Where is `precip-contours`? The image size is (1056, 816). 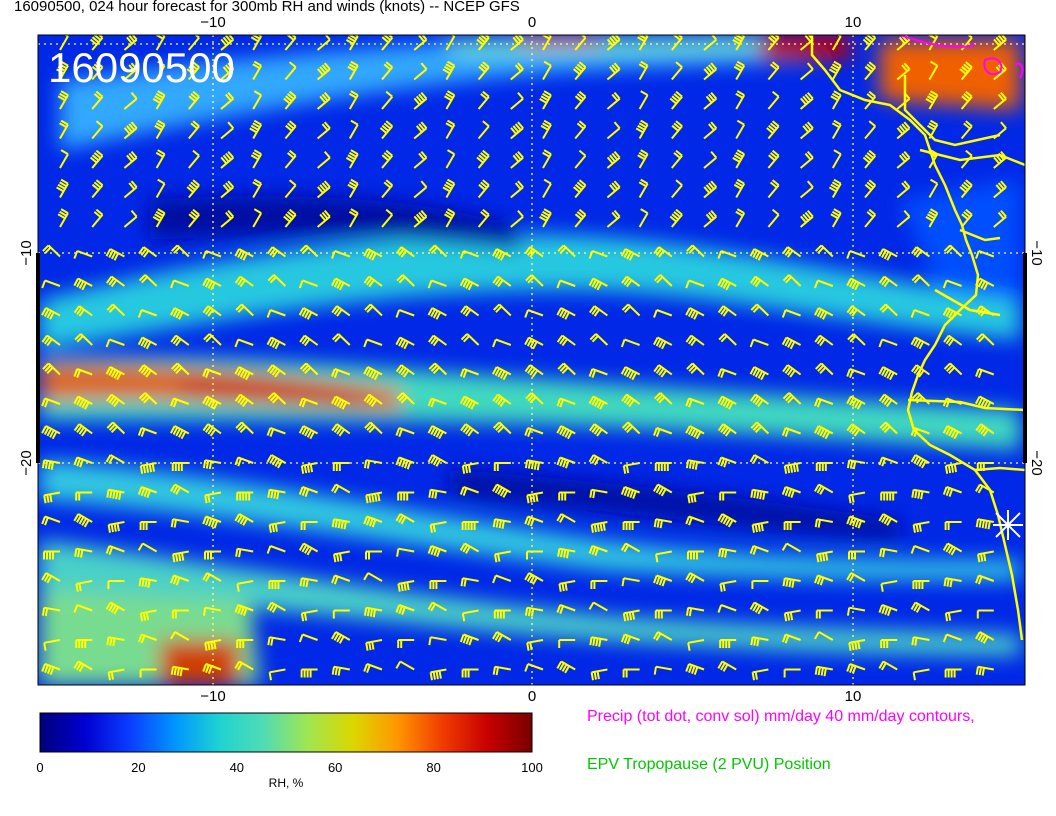 precip-contours is located at coordinates (961, 57).